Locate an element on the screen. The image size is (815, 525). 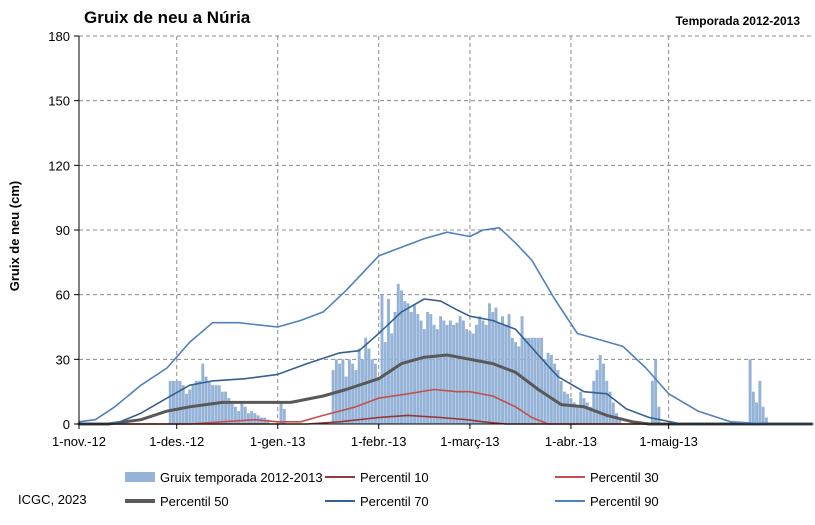
x-tick-label: 1-abr.-13 is located at coordinates (571, 441).